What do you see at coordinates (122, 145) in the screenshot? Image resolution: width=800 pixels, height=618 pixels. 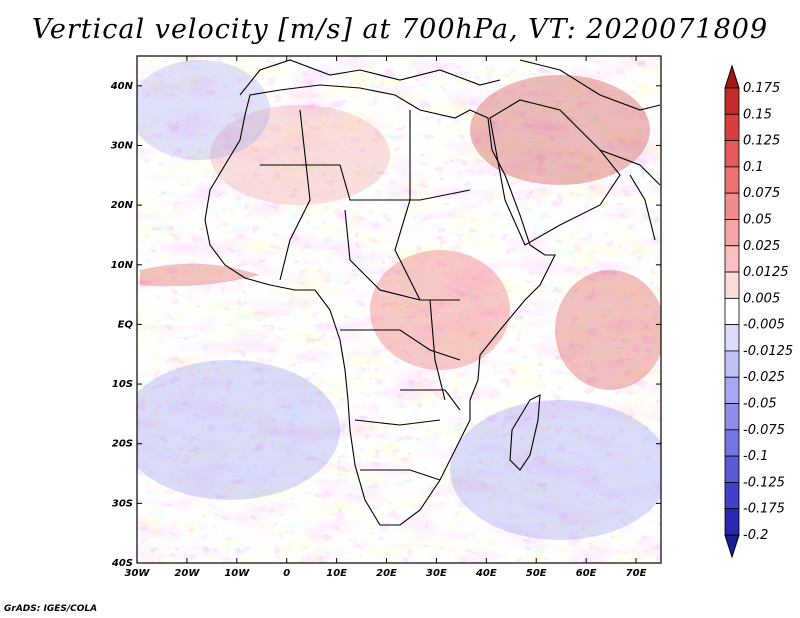 I see `y-tick-label: 30N` at bounding box center [122, 145].